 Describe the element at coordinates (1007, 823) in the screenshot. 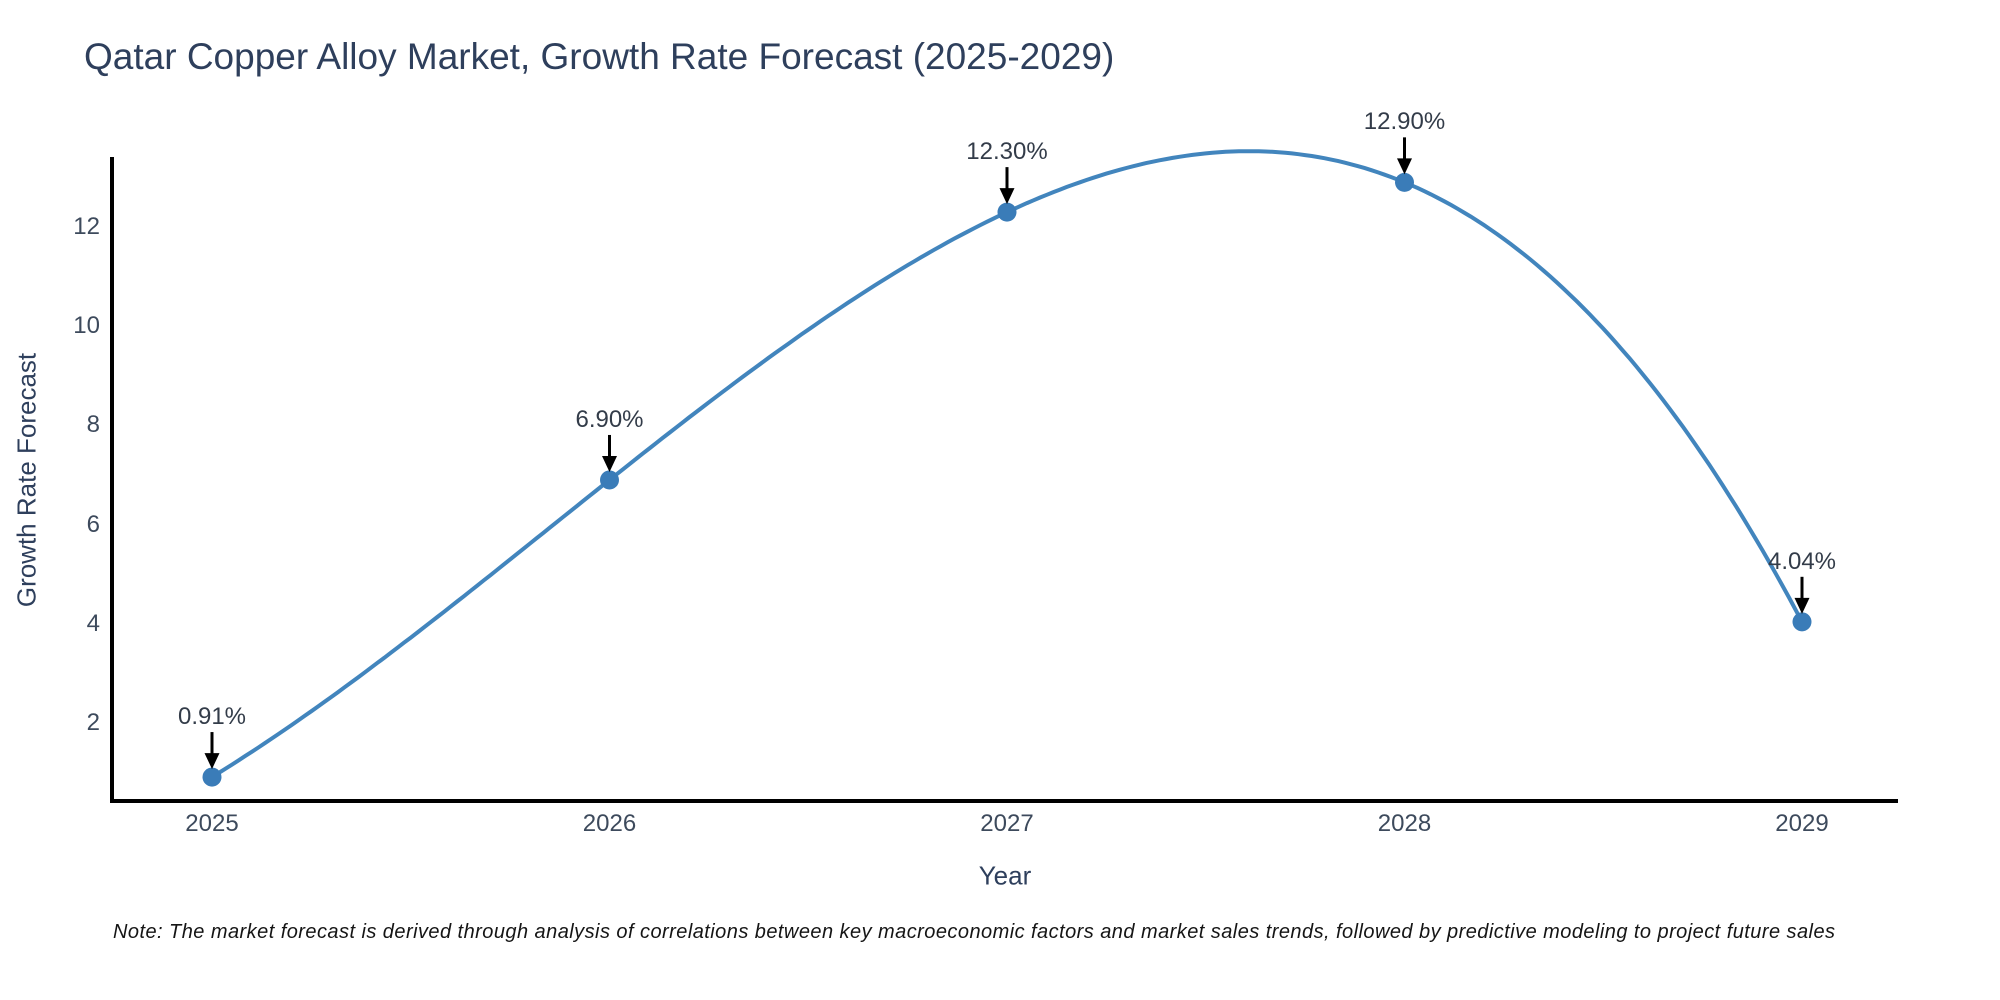

I see `x-tick-label: 2027` at that location.